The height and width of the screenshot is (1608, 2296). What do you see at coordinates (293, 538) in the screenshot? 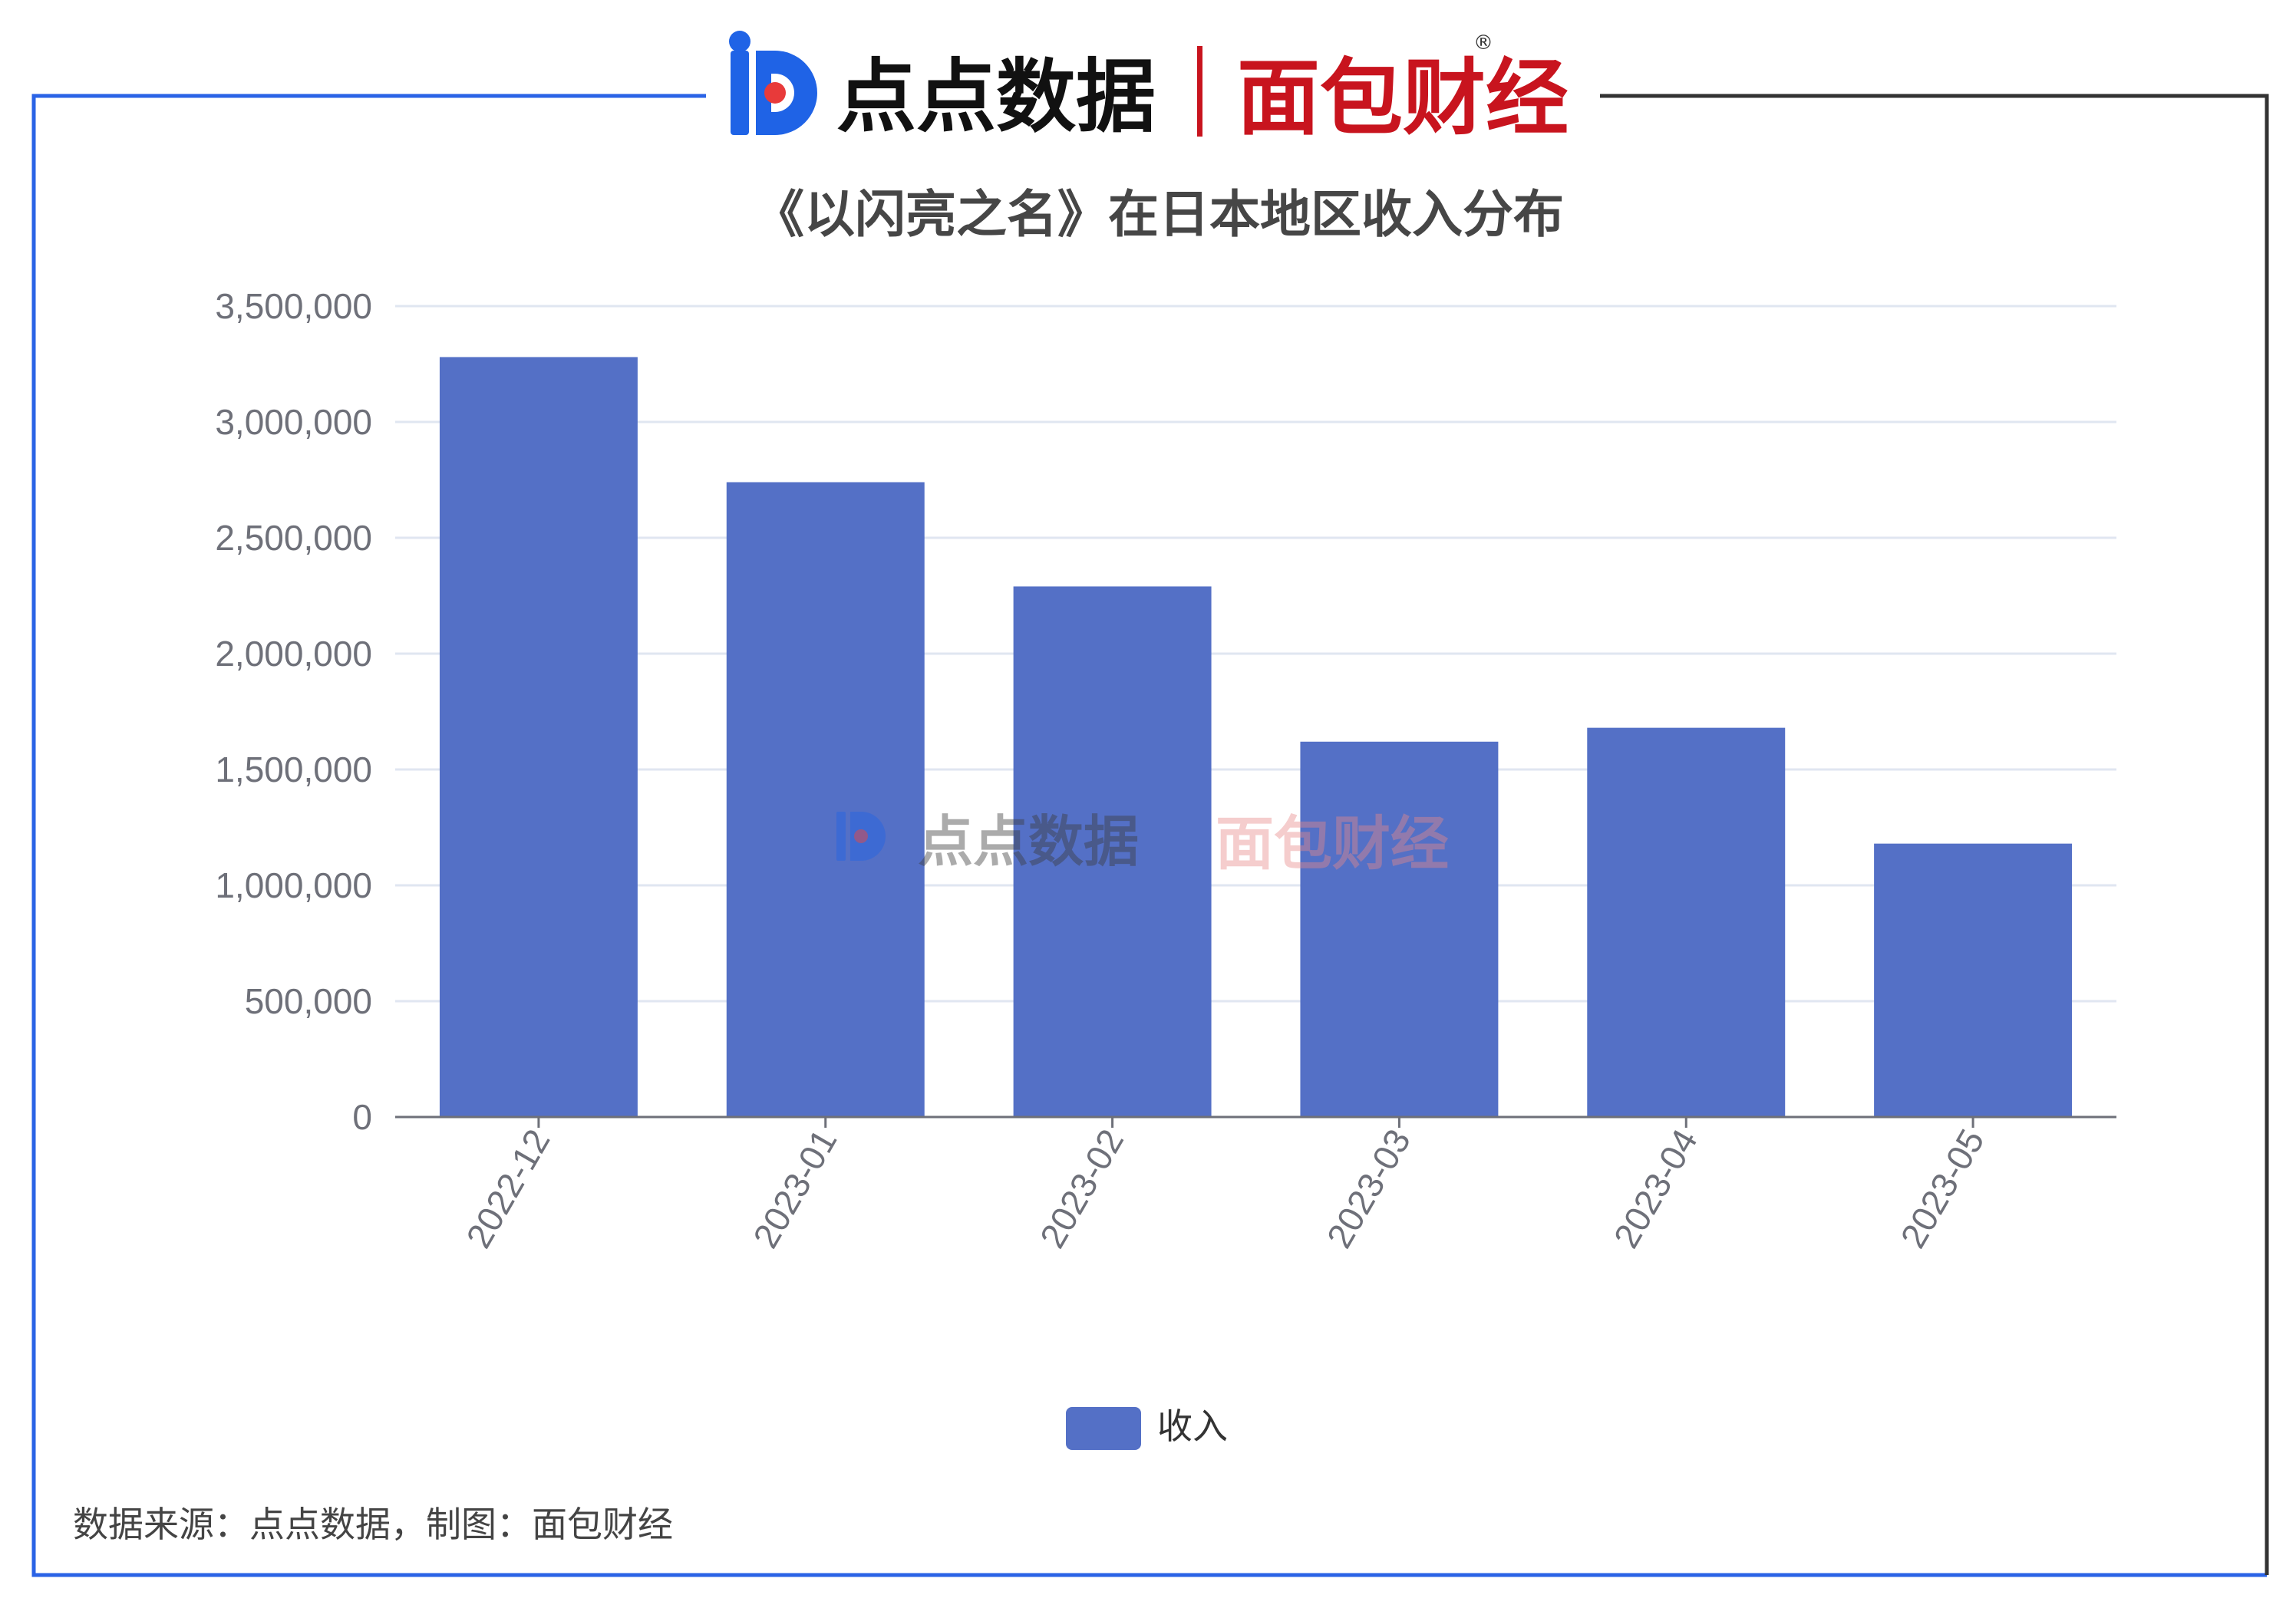
I see `y-tick-label: 2,500,000` at bounding box center [293, 538].